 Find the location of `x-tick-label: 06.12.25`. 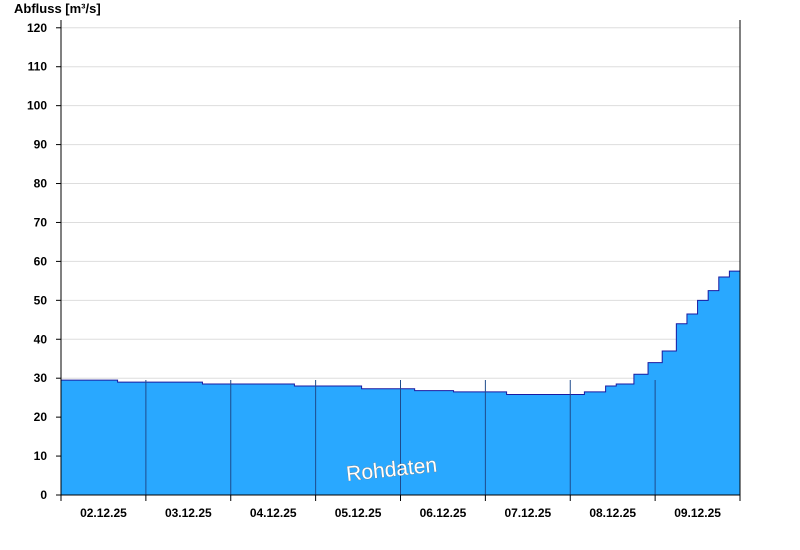

x-tick-label: 06.12.25 is located at coordinates (443, 513).